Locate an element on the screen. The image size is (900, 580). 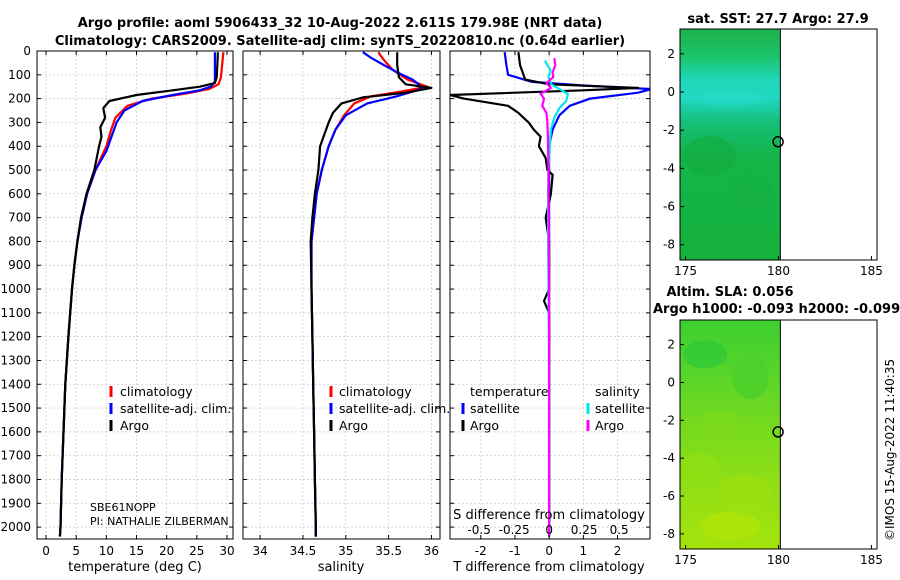
s-tick-label: -0.25 is located at coordinates (514, 530).